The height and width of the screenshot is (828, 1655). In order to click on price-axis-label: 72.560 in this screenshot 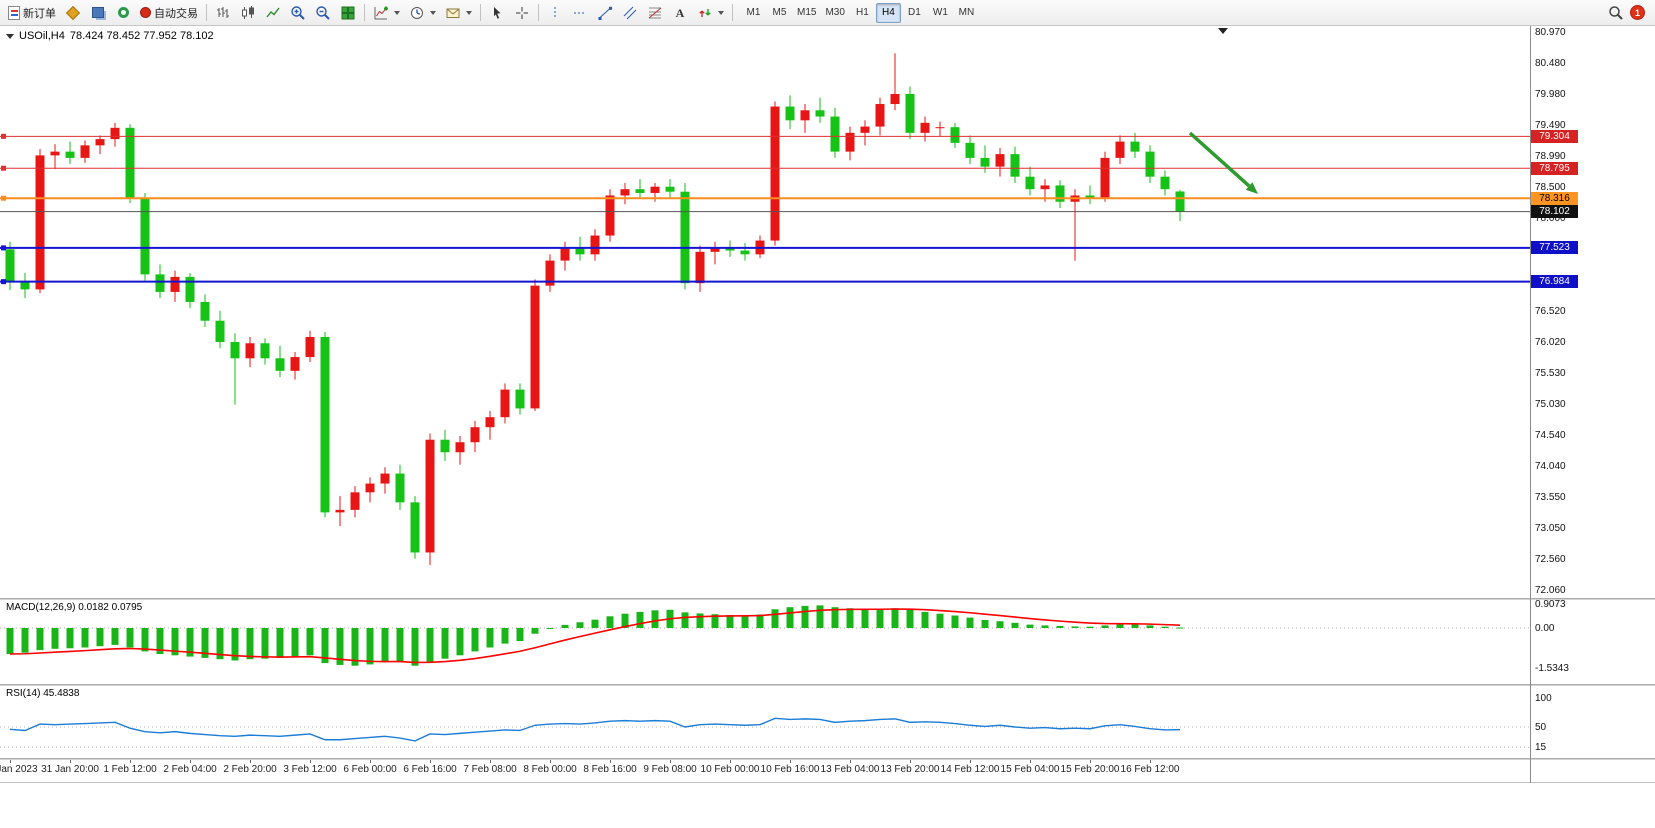, I will do `click(1550, 559)`.